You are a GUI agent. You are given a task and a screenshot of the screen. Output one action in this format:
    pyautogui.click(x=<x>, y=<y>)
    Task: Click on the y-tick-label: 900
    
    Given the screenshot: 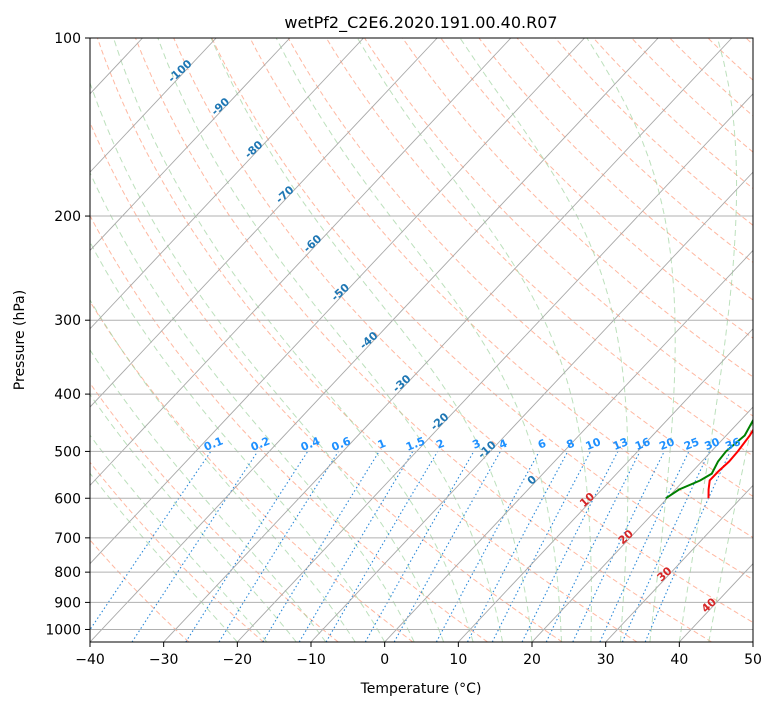 What is the action you would take?
    pyautogui.click(x=67, y=603)
    